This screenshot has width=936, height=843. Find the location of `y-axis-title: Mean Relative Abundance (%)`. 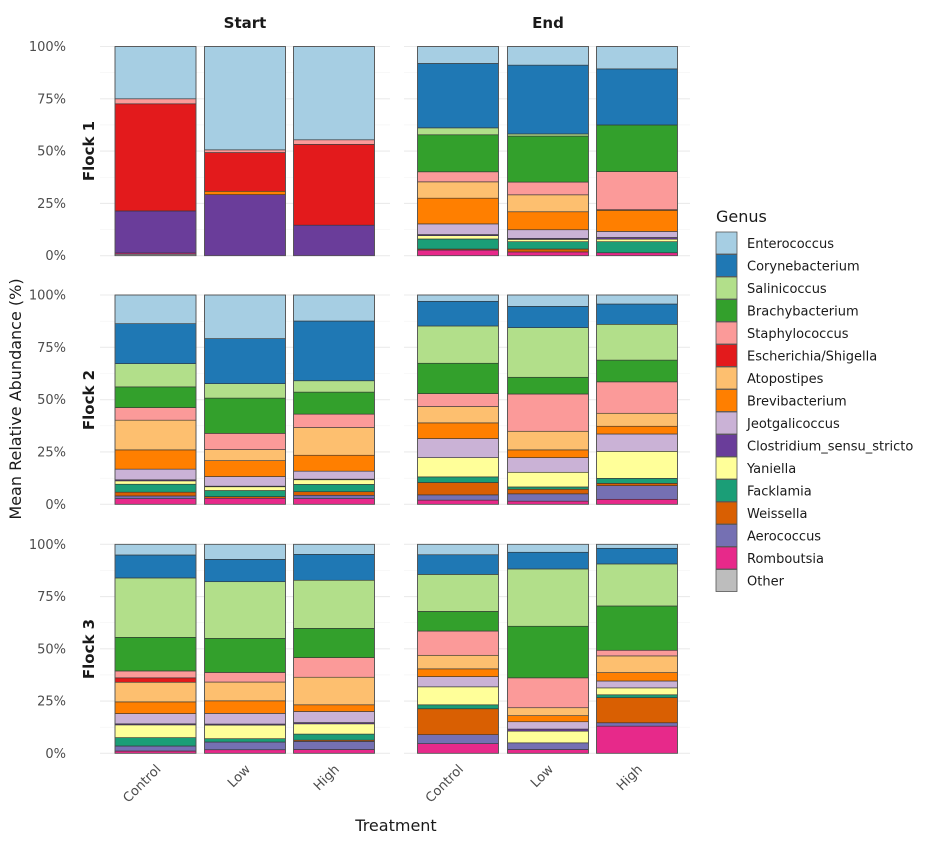

y-axis-title: Mean Relative Abundance (%) is located at coordinates (15, 398).